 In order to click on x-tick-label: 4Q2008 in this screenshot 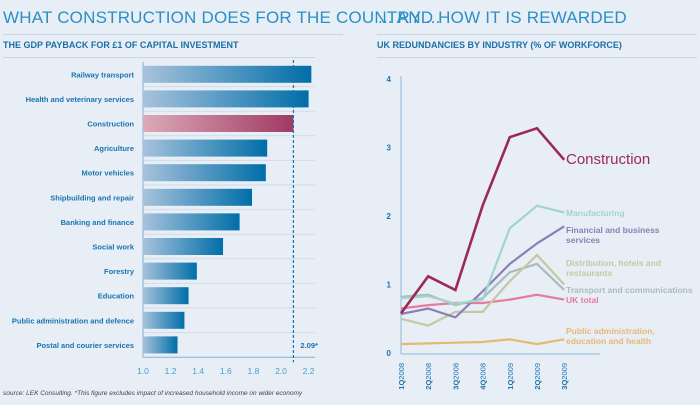, I will do `click(483, 376)`.